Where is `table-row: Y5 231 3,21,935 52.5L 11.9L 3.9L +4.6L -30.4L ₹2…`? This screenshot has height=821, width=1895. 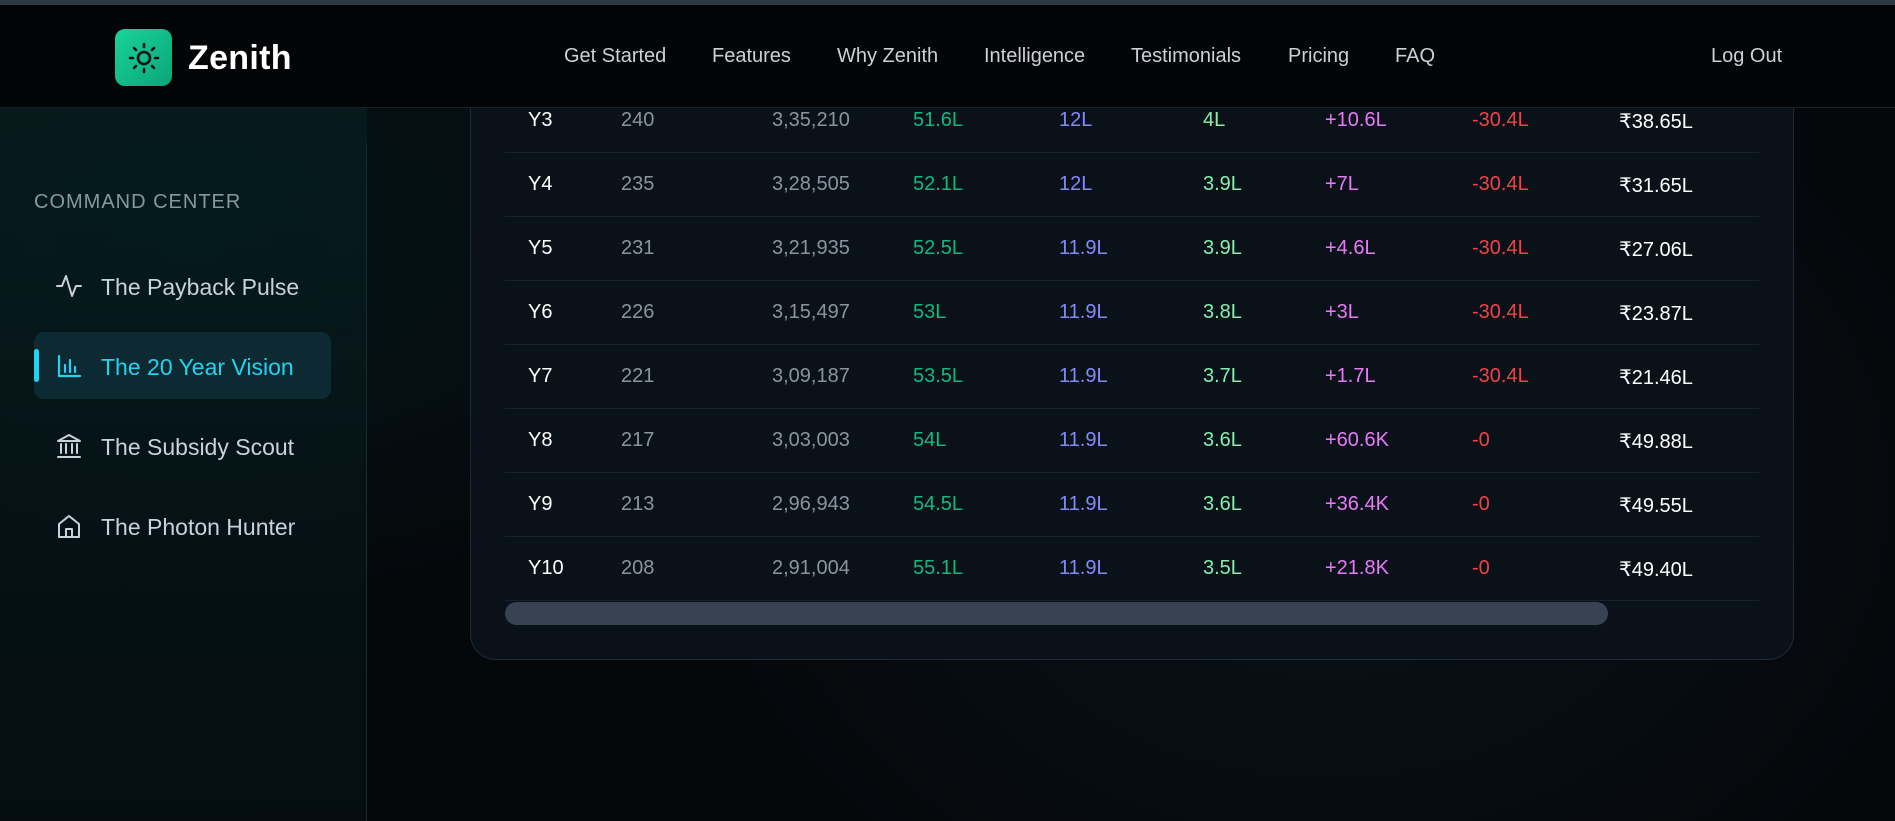
table-row: Y5 231 3,21,935 52.5L 11.9L 3.9L +4.6L -30.4L ₹2… is located at coordinates (1132, 249).